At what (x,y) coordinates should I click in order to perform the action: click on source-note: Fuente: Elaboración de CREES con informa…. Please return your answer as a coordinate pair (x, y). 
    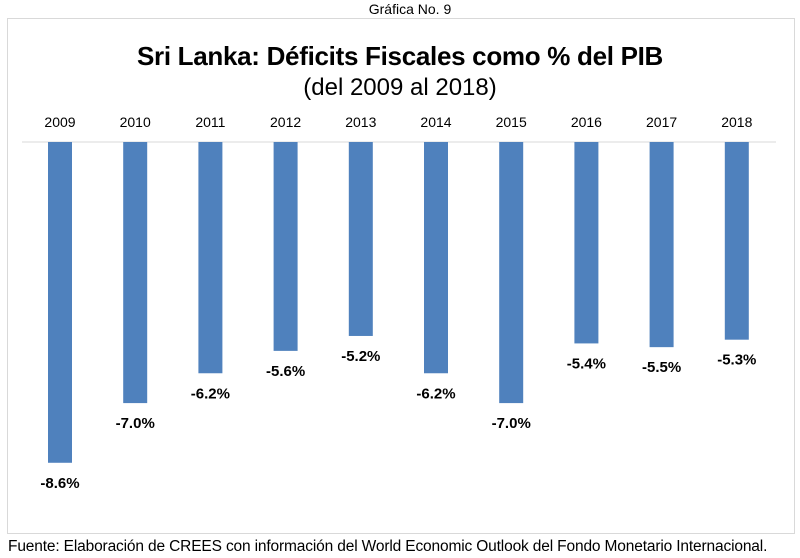
    Looking at the image, I should click on (388, 546).